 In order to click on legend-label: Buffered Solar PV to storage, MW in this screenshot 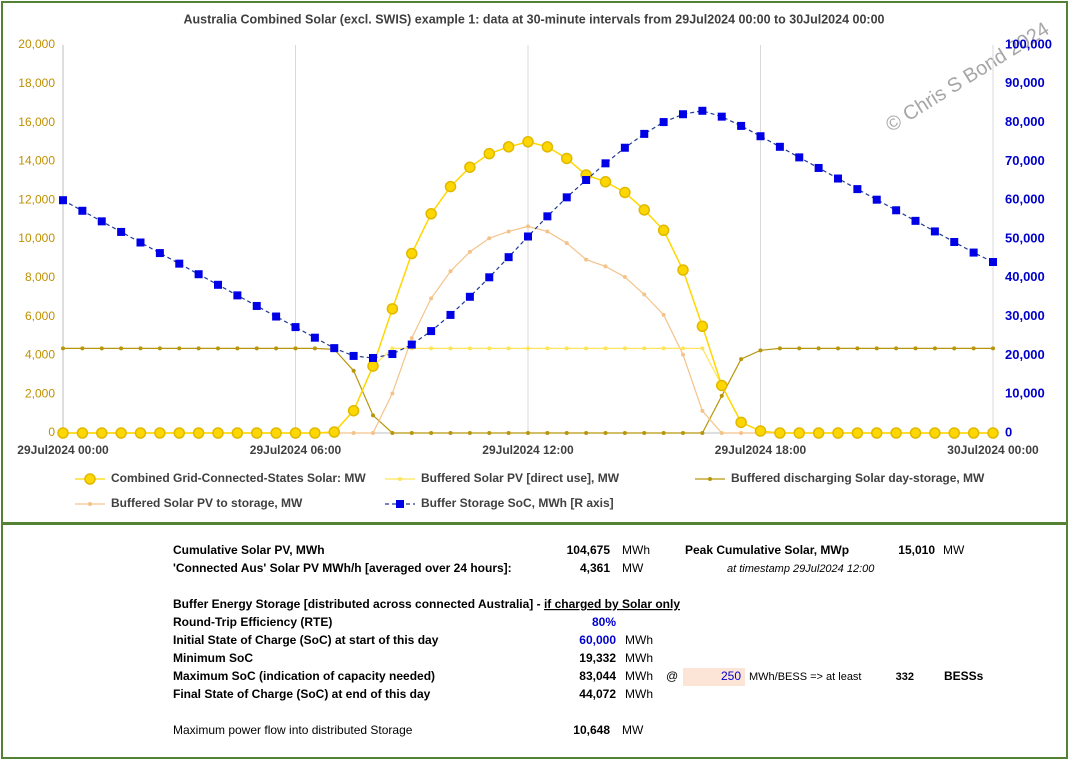, I will do `click(207, 503)`.